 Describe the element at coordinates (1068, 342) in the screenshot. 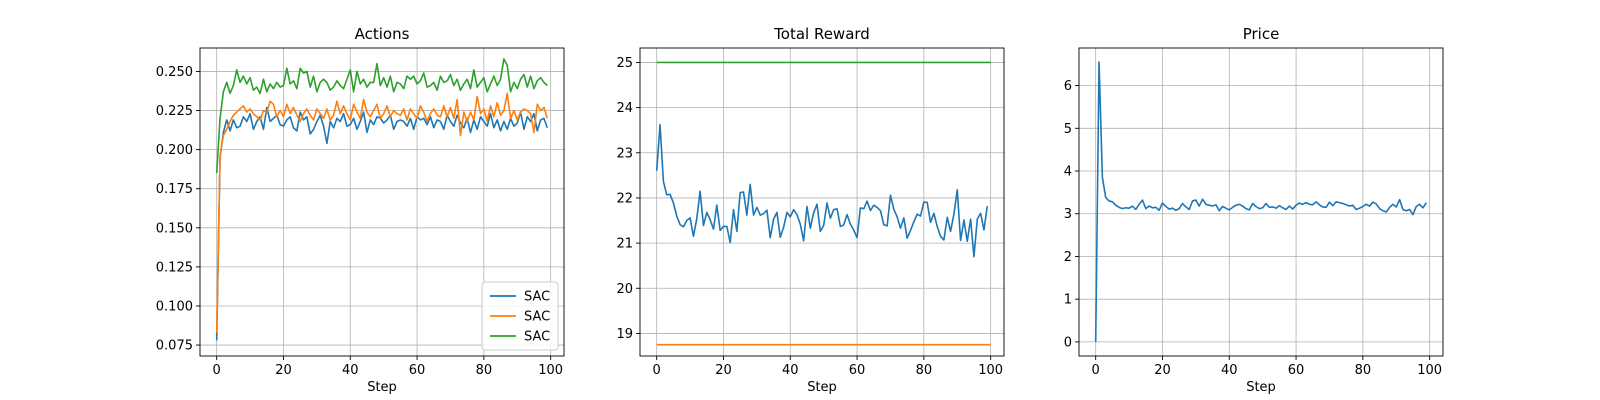

I see `y-tick-label: 0` at that location.